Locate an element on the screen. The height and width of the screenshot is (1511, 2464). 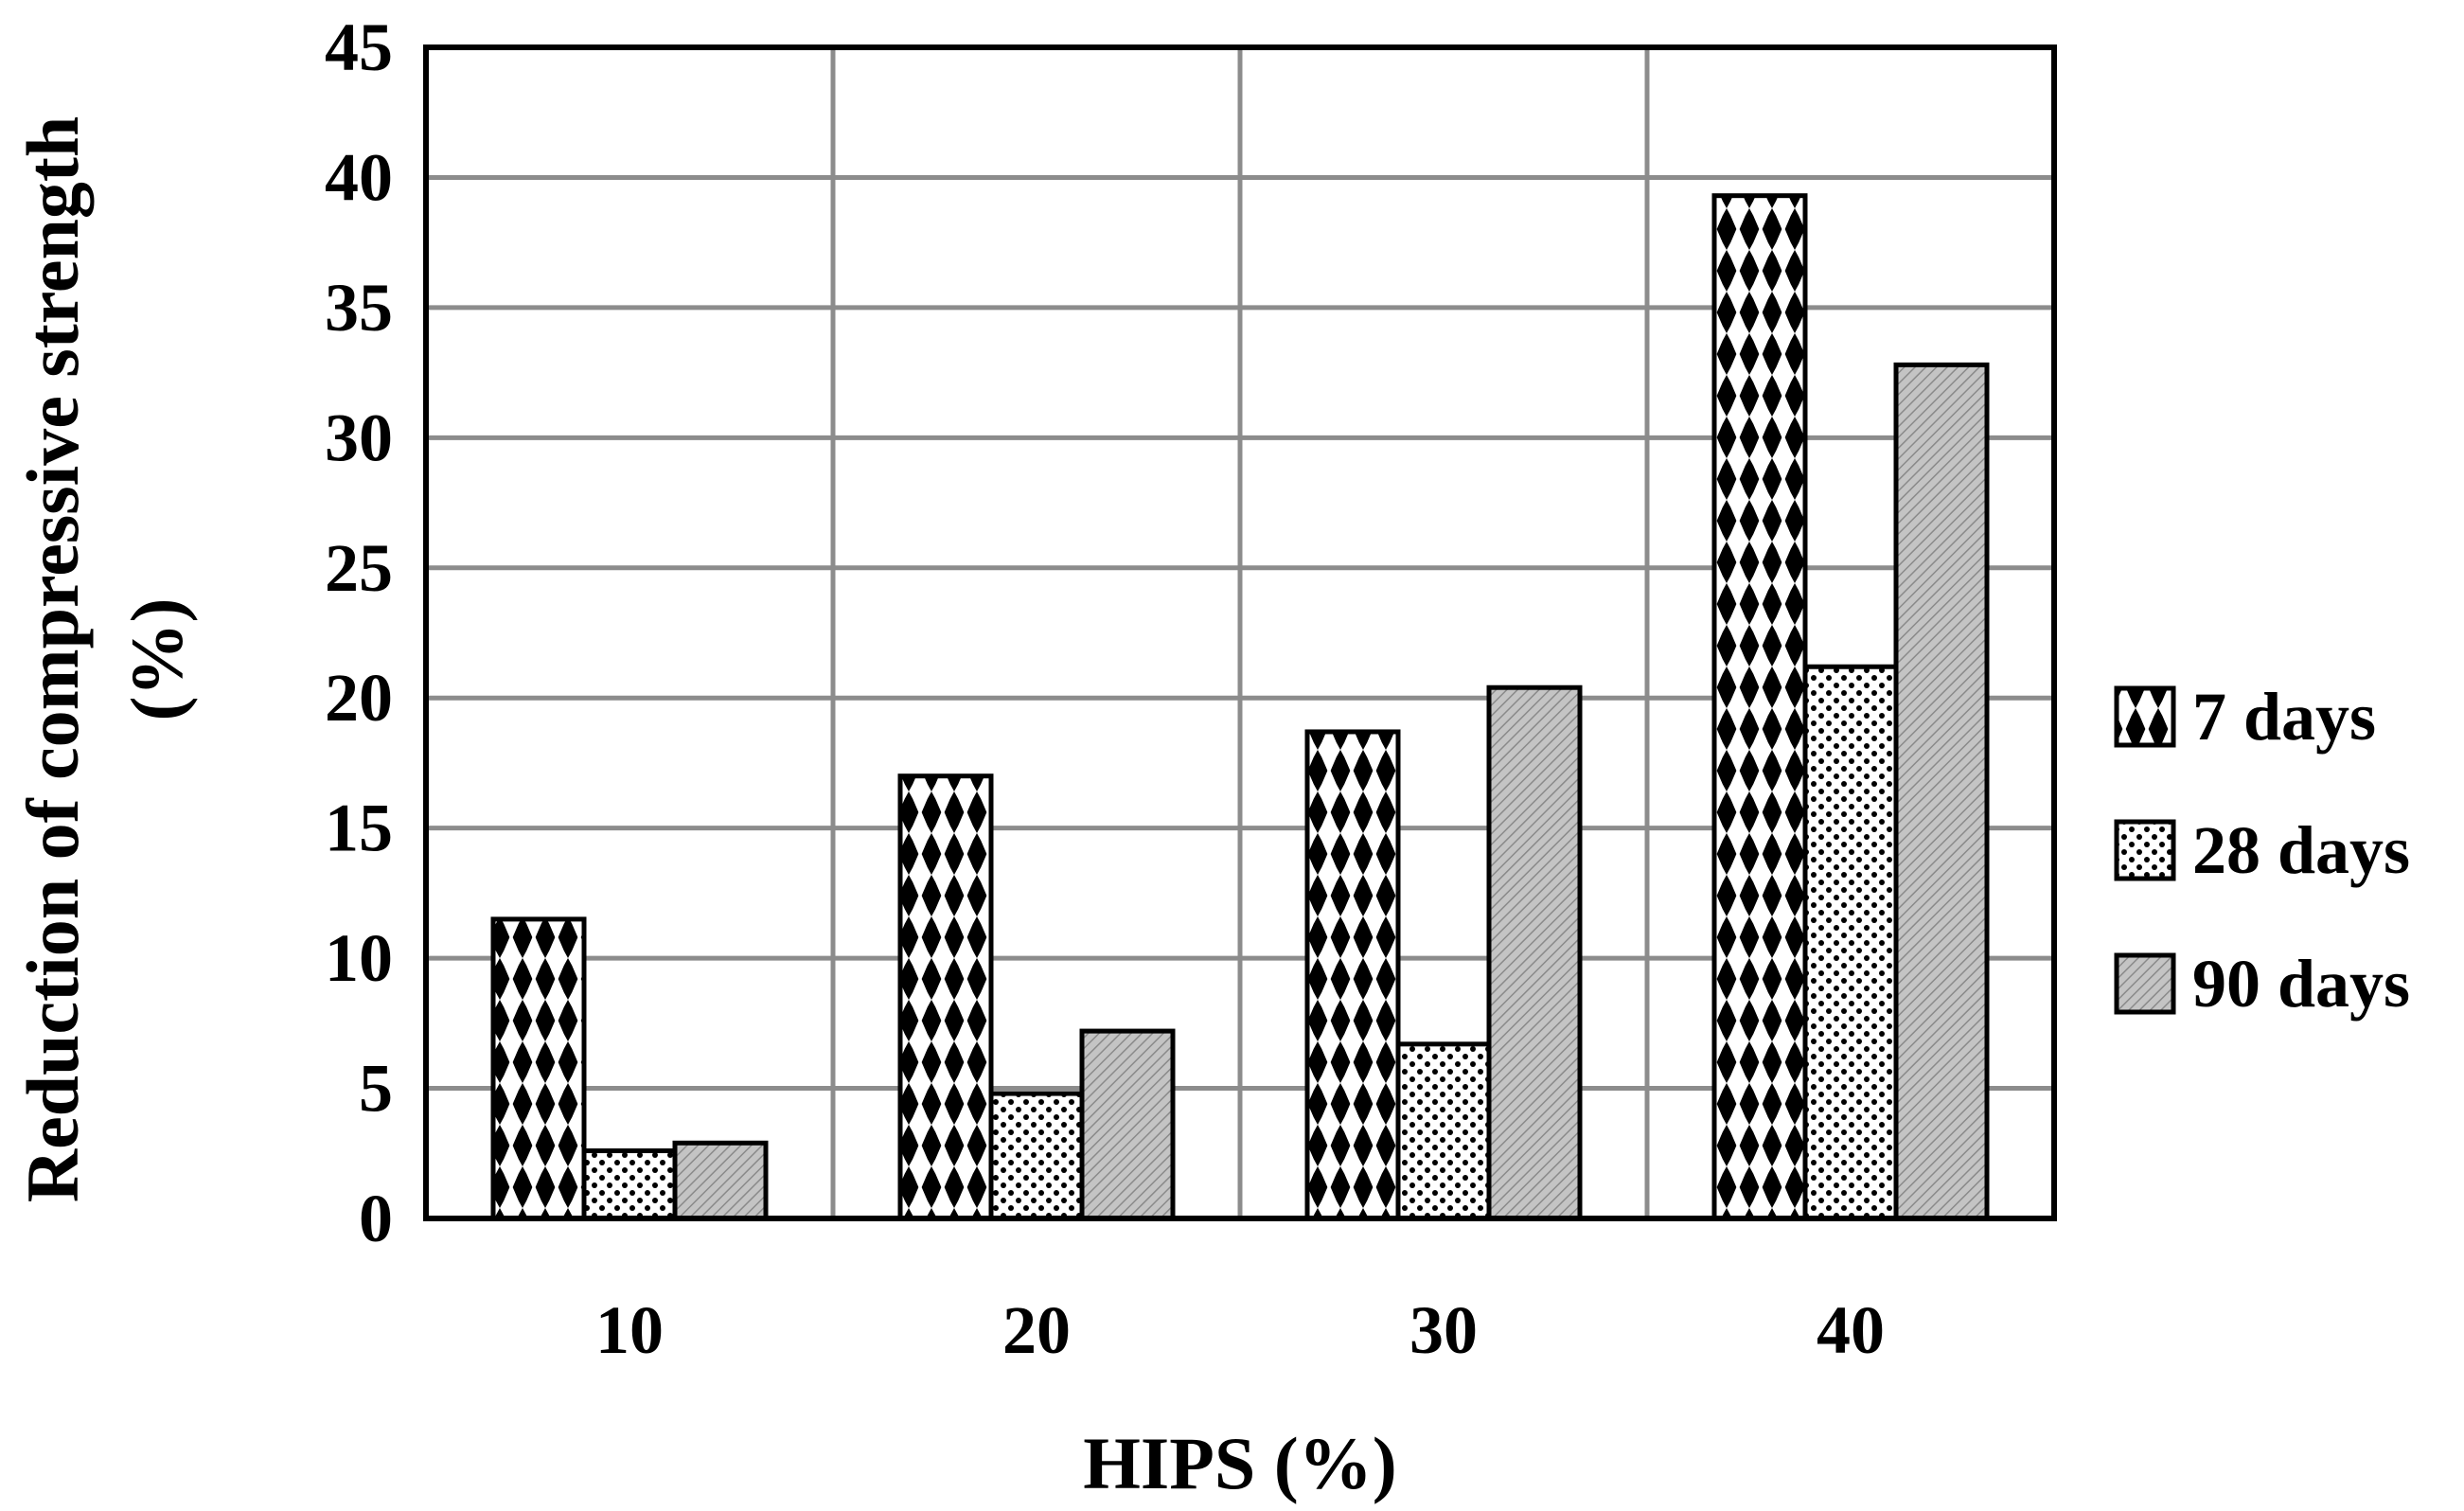
legend-swatch-90-days is located at coordinates (2145, 983).